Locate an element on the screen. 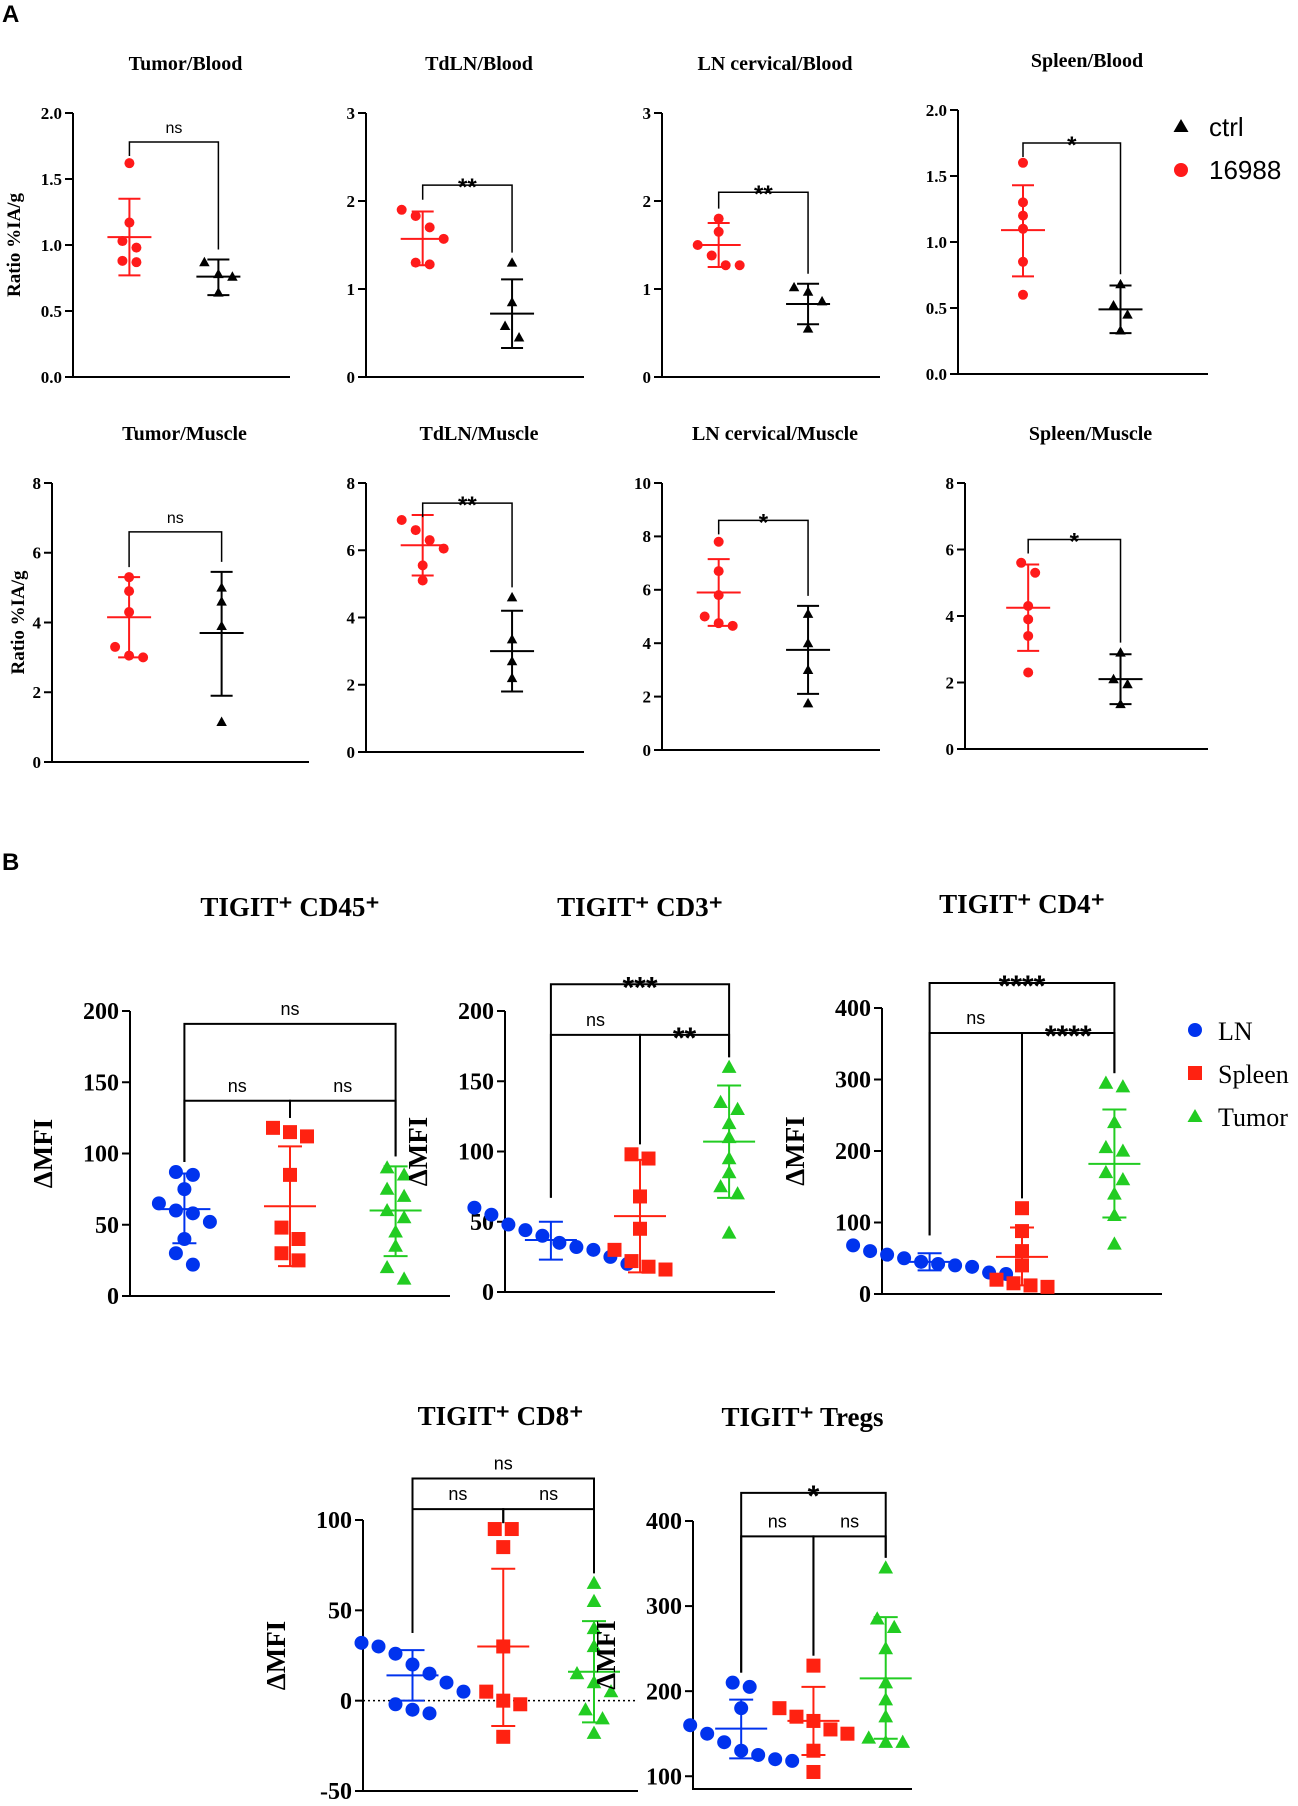 The width and height of the screenshot is (1298, 1806). significance-bracket: * is located at coordinates (813, 1576).